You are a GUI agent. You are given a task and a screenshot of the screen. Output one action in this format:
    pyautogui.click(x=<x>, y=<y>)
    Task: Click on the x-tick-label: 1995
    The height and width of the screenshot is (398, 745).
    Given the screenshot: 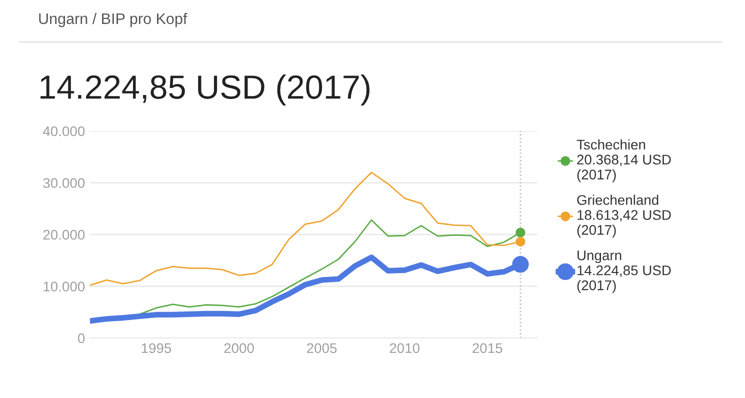 What is the action you would take?
    pyautogui.click(x=157, y=348)
    